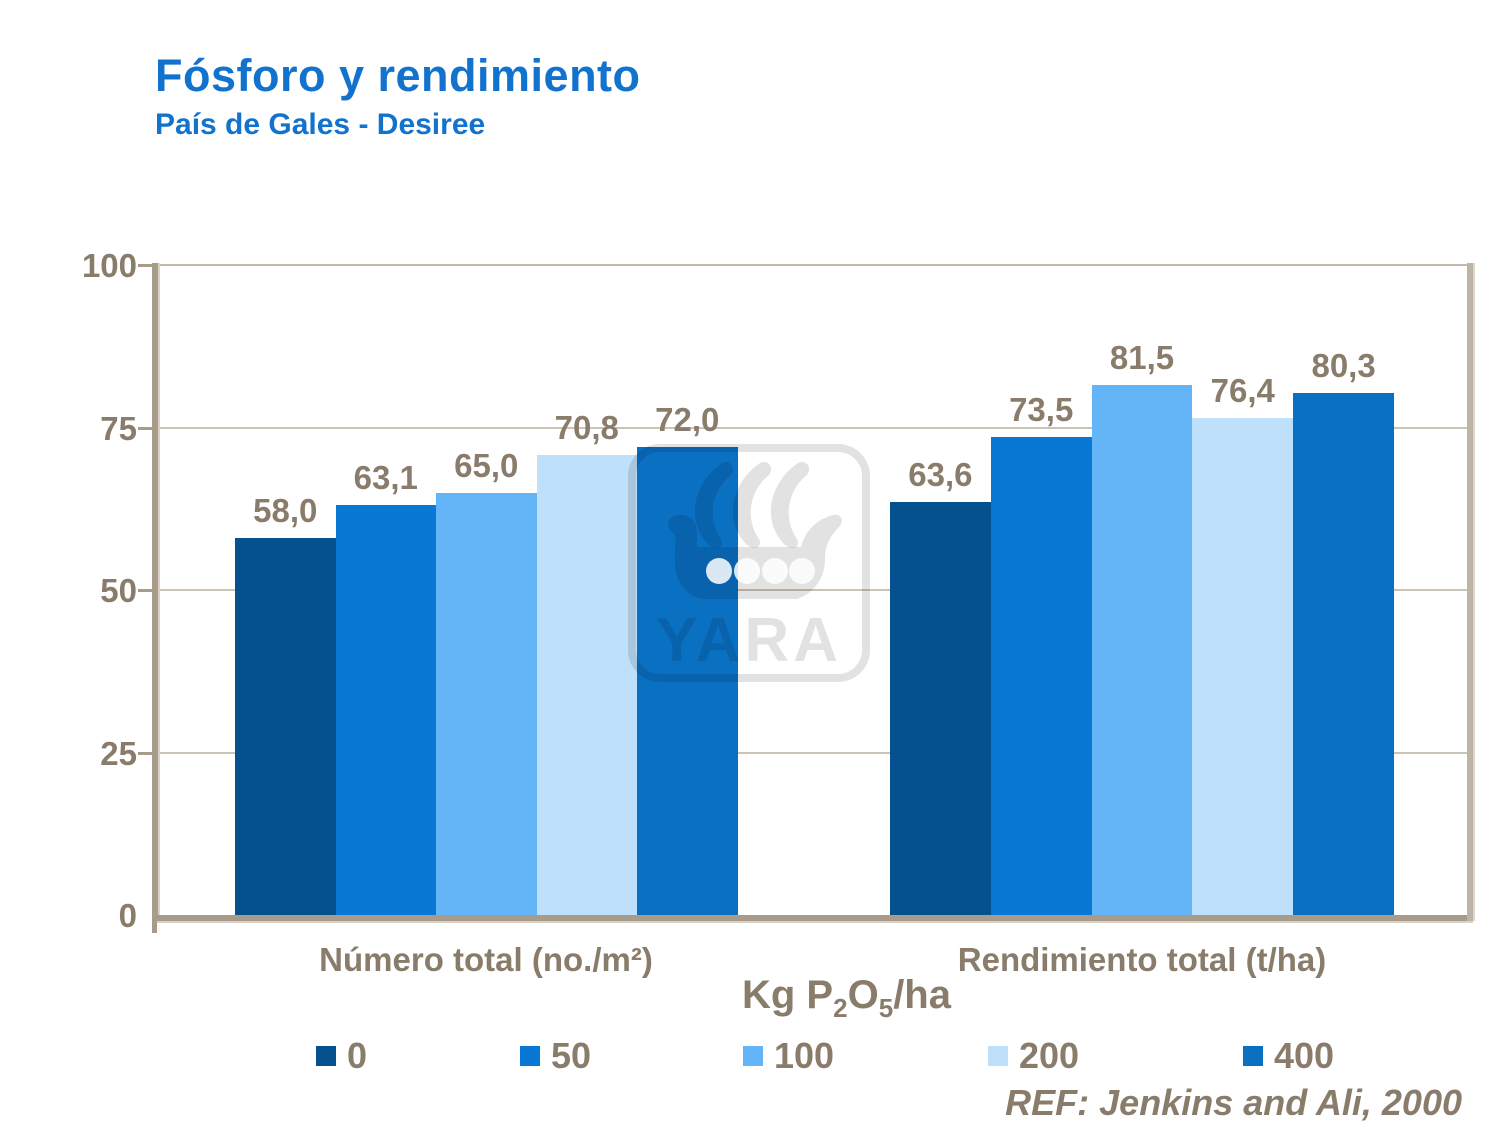 Image resolution: width=1500 pixels, height=1125 pixels. I want to click on legend-item-50: 50, so click(555, 1056).